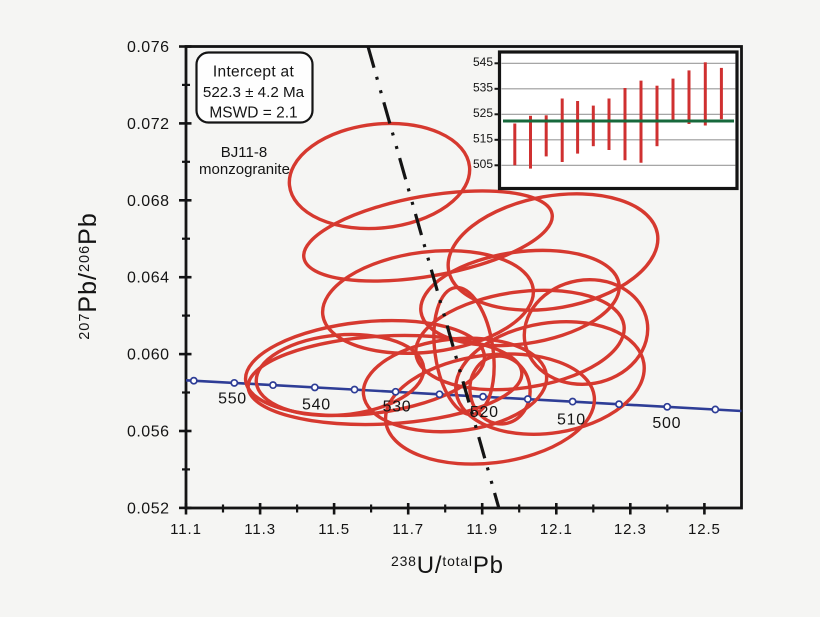  I want to click on svg-text: 12.1, so click(556, 529).